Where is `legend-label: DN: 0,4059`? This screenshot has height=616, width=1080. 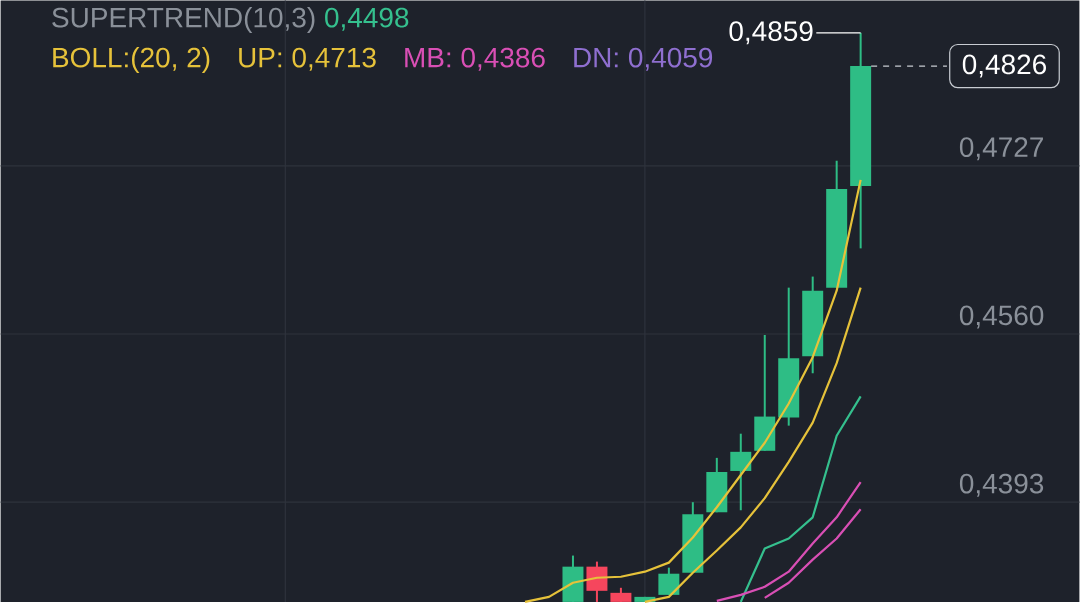 legend-label: DN: 0,4059 is located at coordinates (643, 59).